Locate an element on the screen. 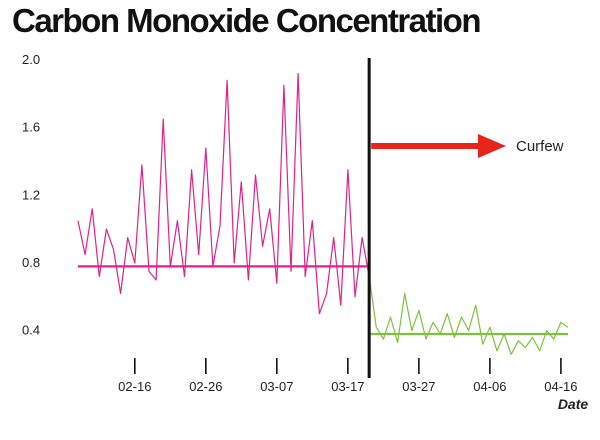  x-tick-label: 04-06 is located at coordinates (489, 386).